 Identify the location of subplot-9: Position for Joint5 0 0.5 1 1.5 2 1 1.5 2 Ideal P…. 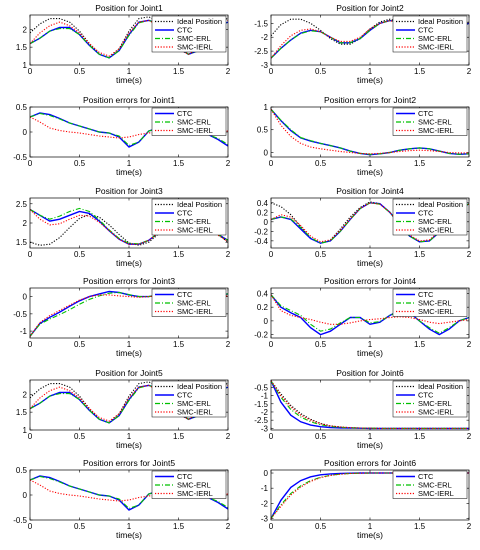
(123, 409).